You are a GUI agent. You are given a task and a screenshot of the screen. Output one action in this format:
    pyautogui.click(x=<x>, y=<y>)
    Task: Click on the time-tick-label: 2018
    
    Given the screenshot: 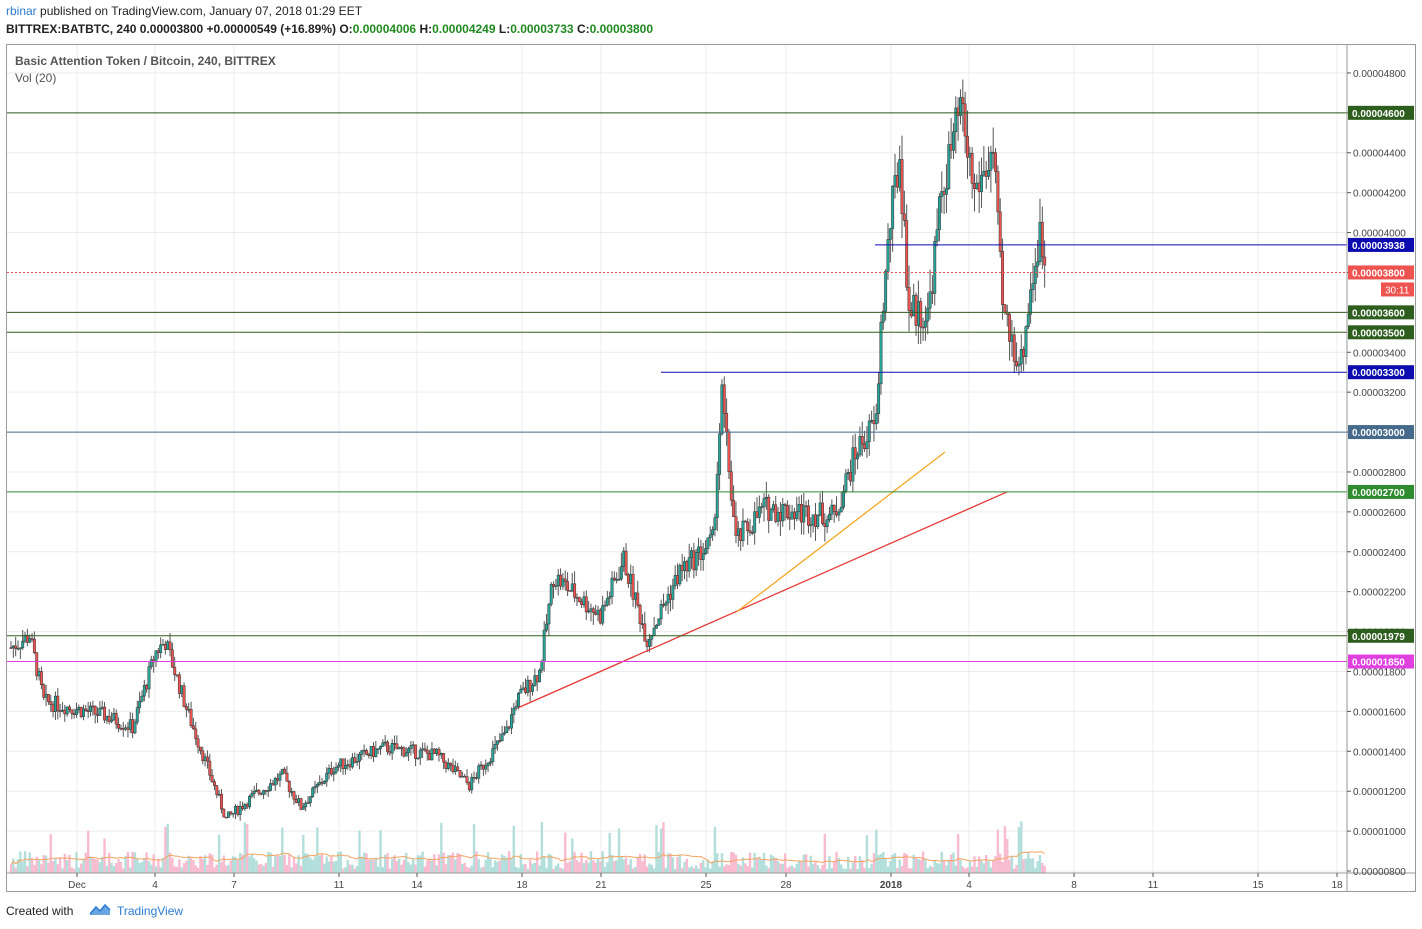 What is the action you would take?
    pyautogui.click(x=891, y=885)
    